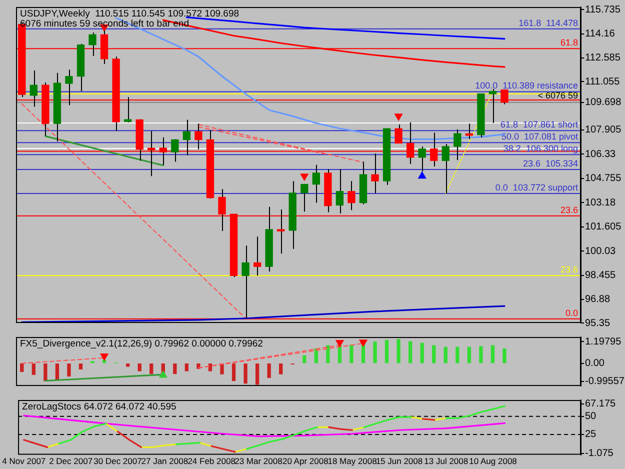 This screenshot has height=469, width=625. Describe the element at coordinates (446, 461) in the screenshot. I see `x-tick-label: 13 Jul 2008` at that location.